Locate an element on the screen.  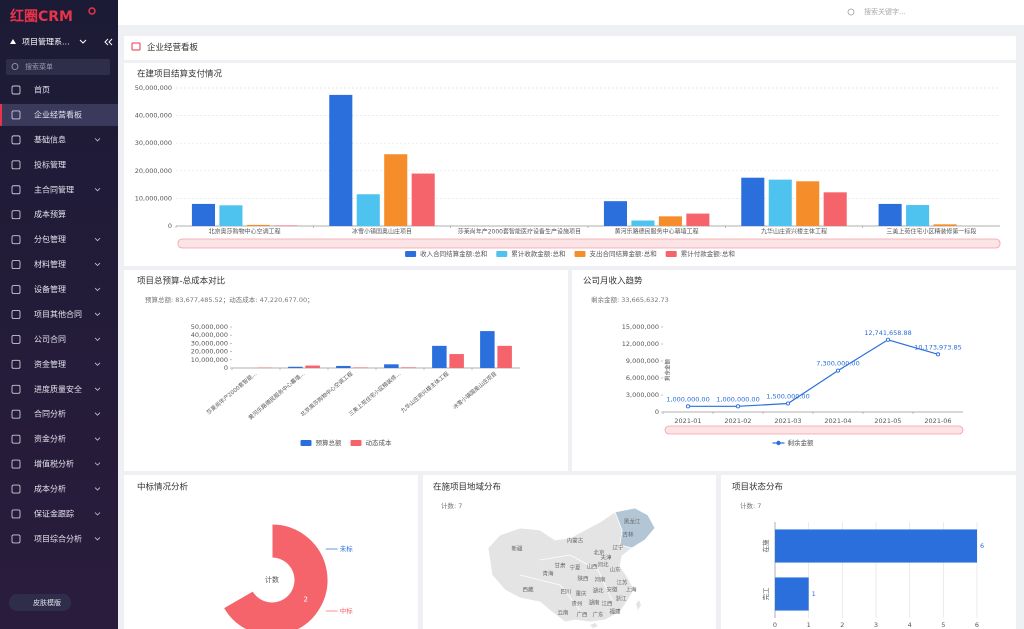
menu-item: 材料管理 is located at coordinates (50, 264).